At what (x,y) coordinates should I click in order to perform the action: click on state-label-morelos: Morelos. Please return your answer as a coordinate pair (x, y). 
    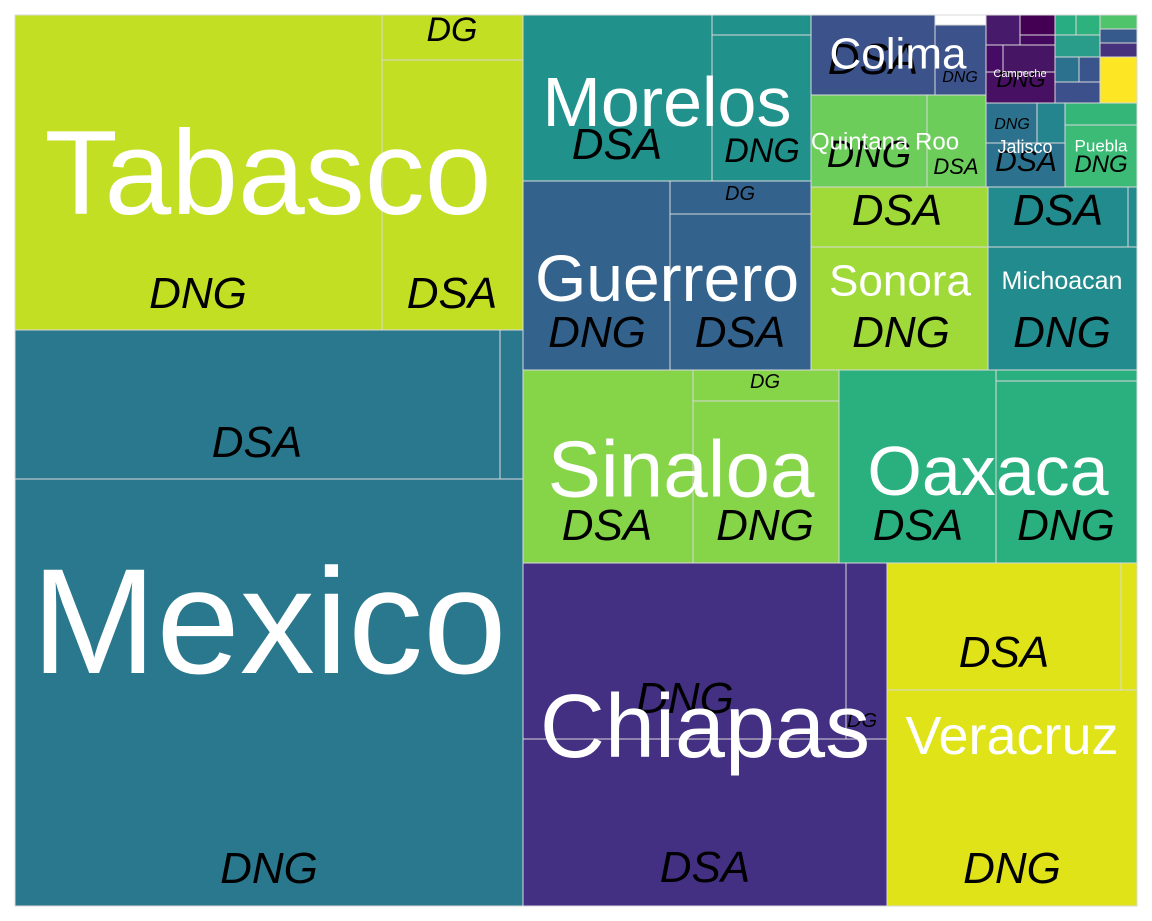
    Looking at the image, I should click on (667, 102).